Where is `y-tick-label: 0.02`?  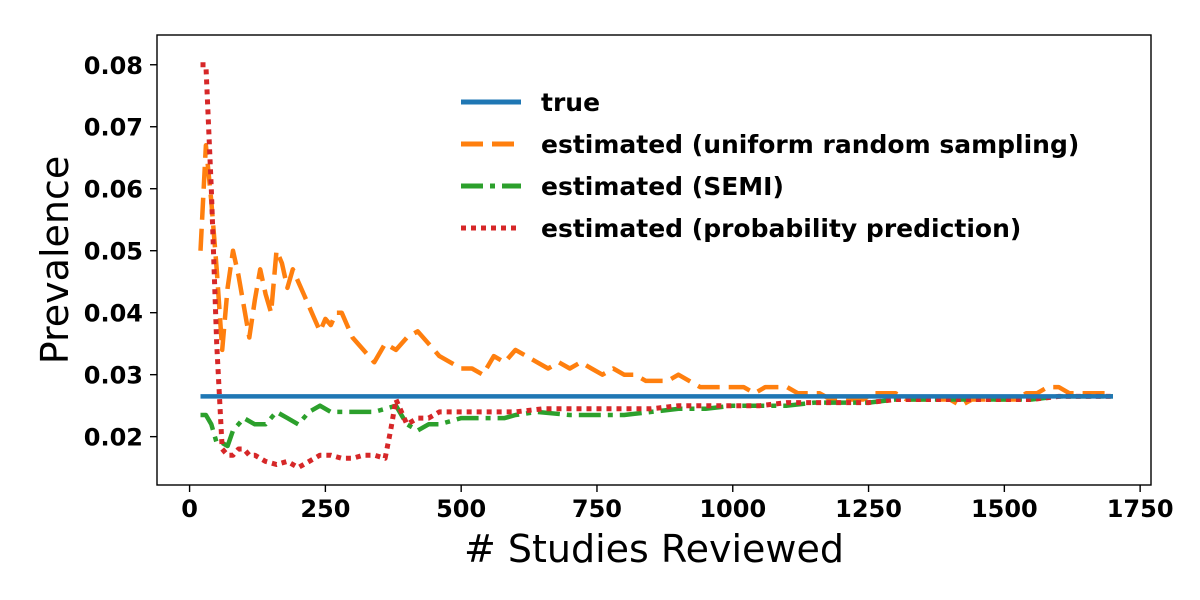
y-tick-label: 0.02 is located at coordinates (113, 438).